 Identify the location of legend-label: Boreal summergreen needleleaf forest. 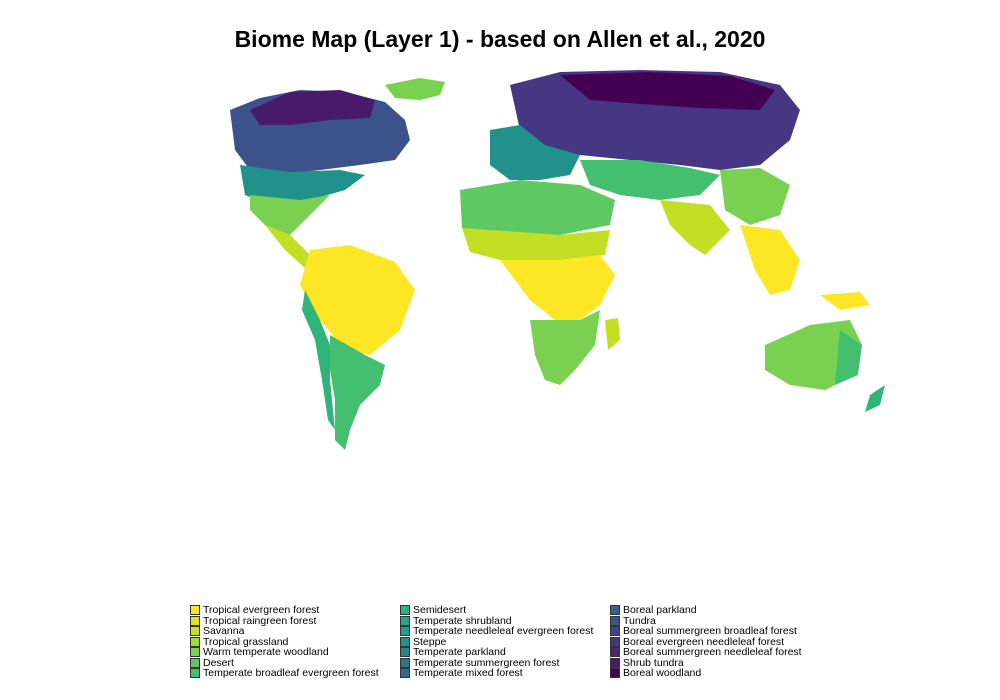
(712, 652).